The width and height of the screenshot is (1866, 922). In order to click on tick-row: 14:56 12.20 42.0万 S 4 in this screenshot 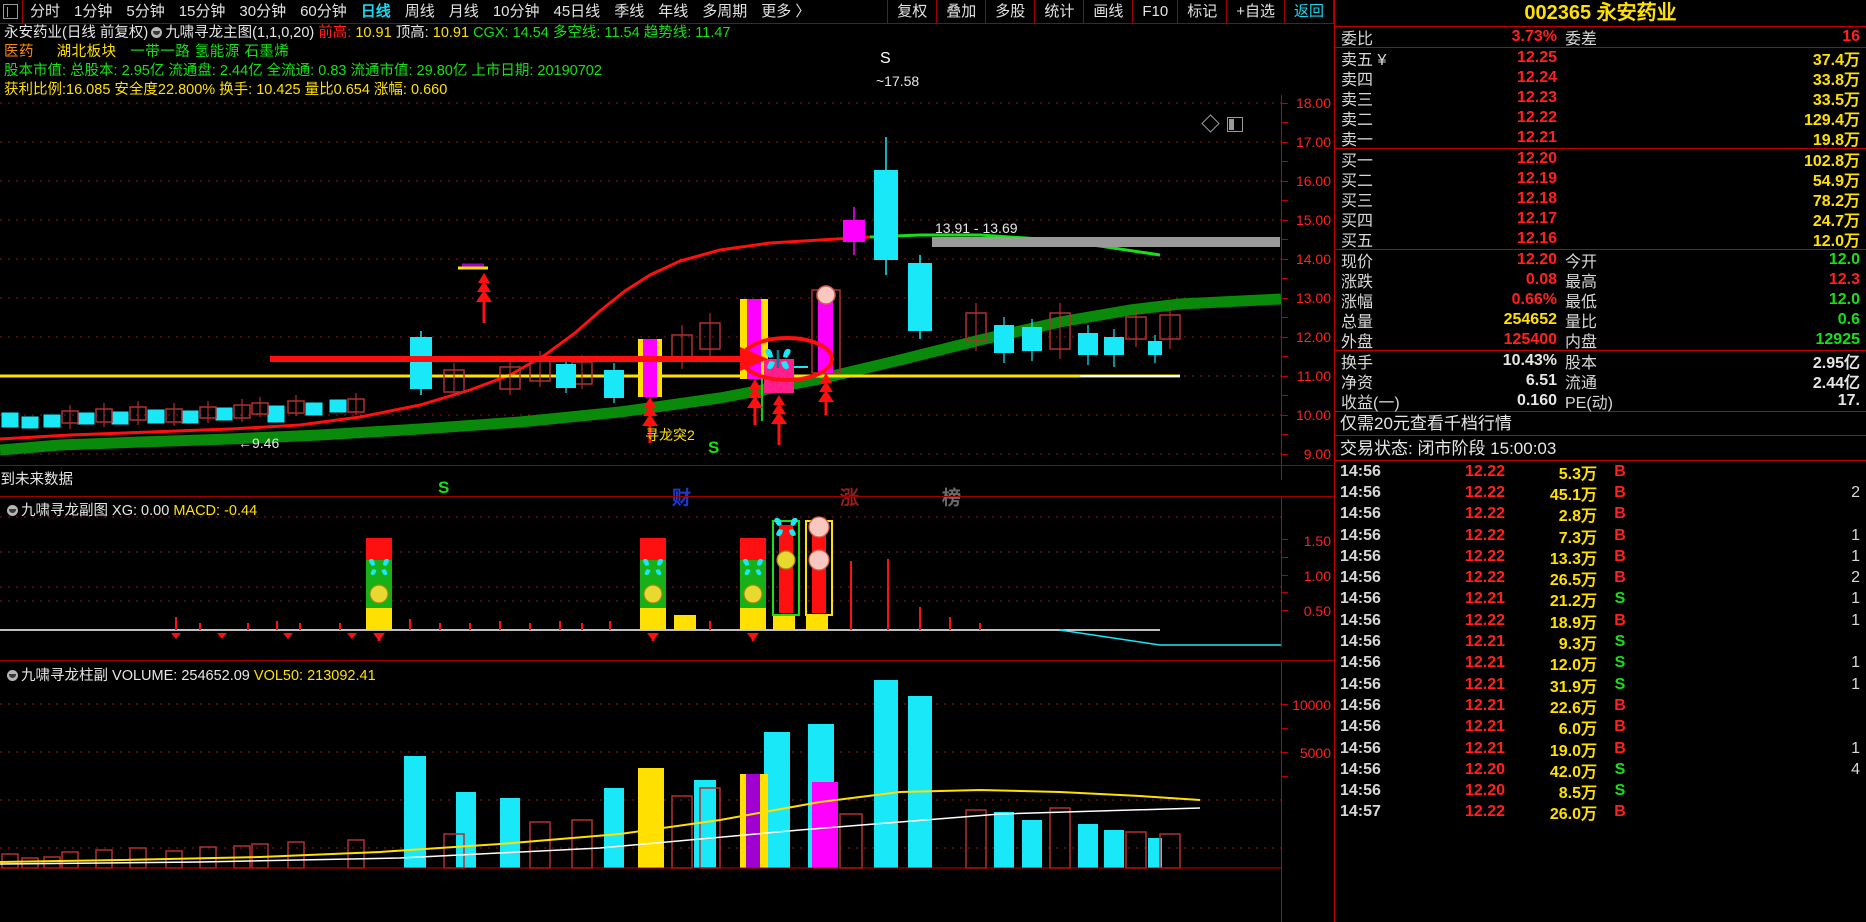, I will do `click(1600, 770)`.